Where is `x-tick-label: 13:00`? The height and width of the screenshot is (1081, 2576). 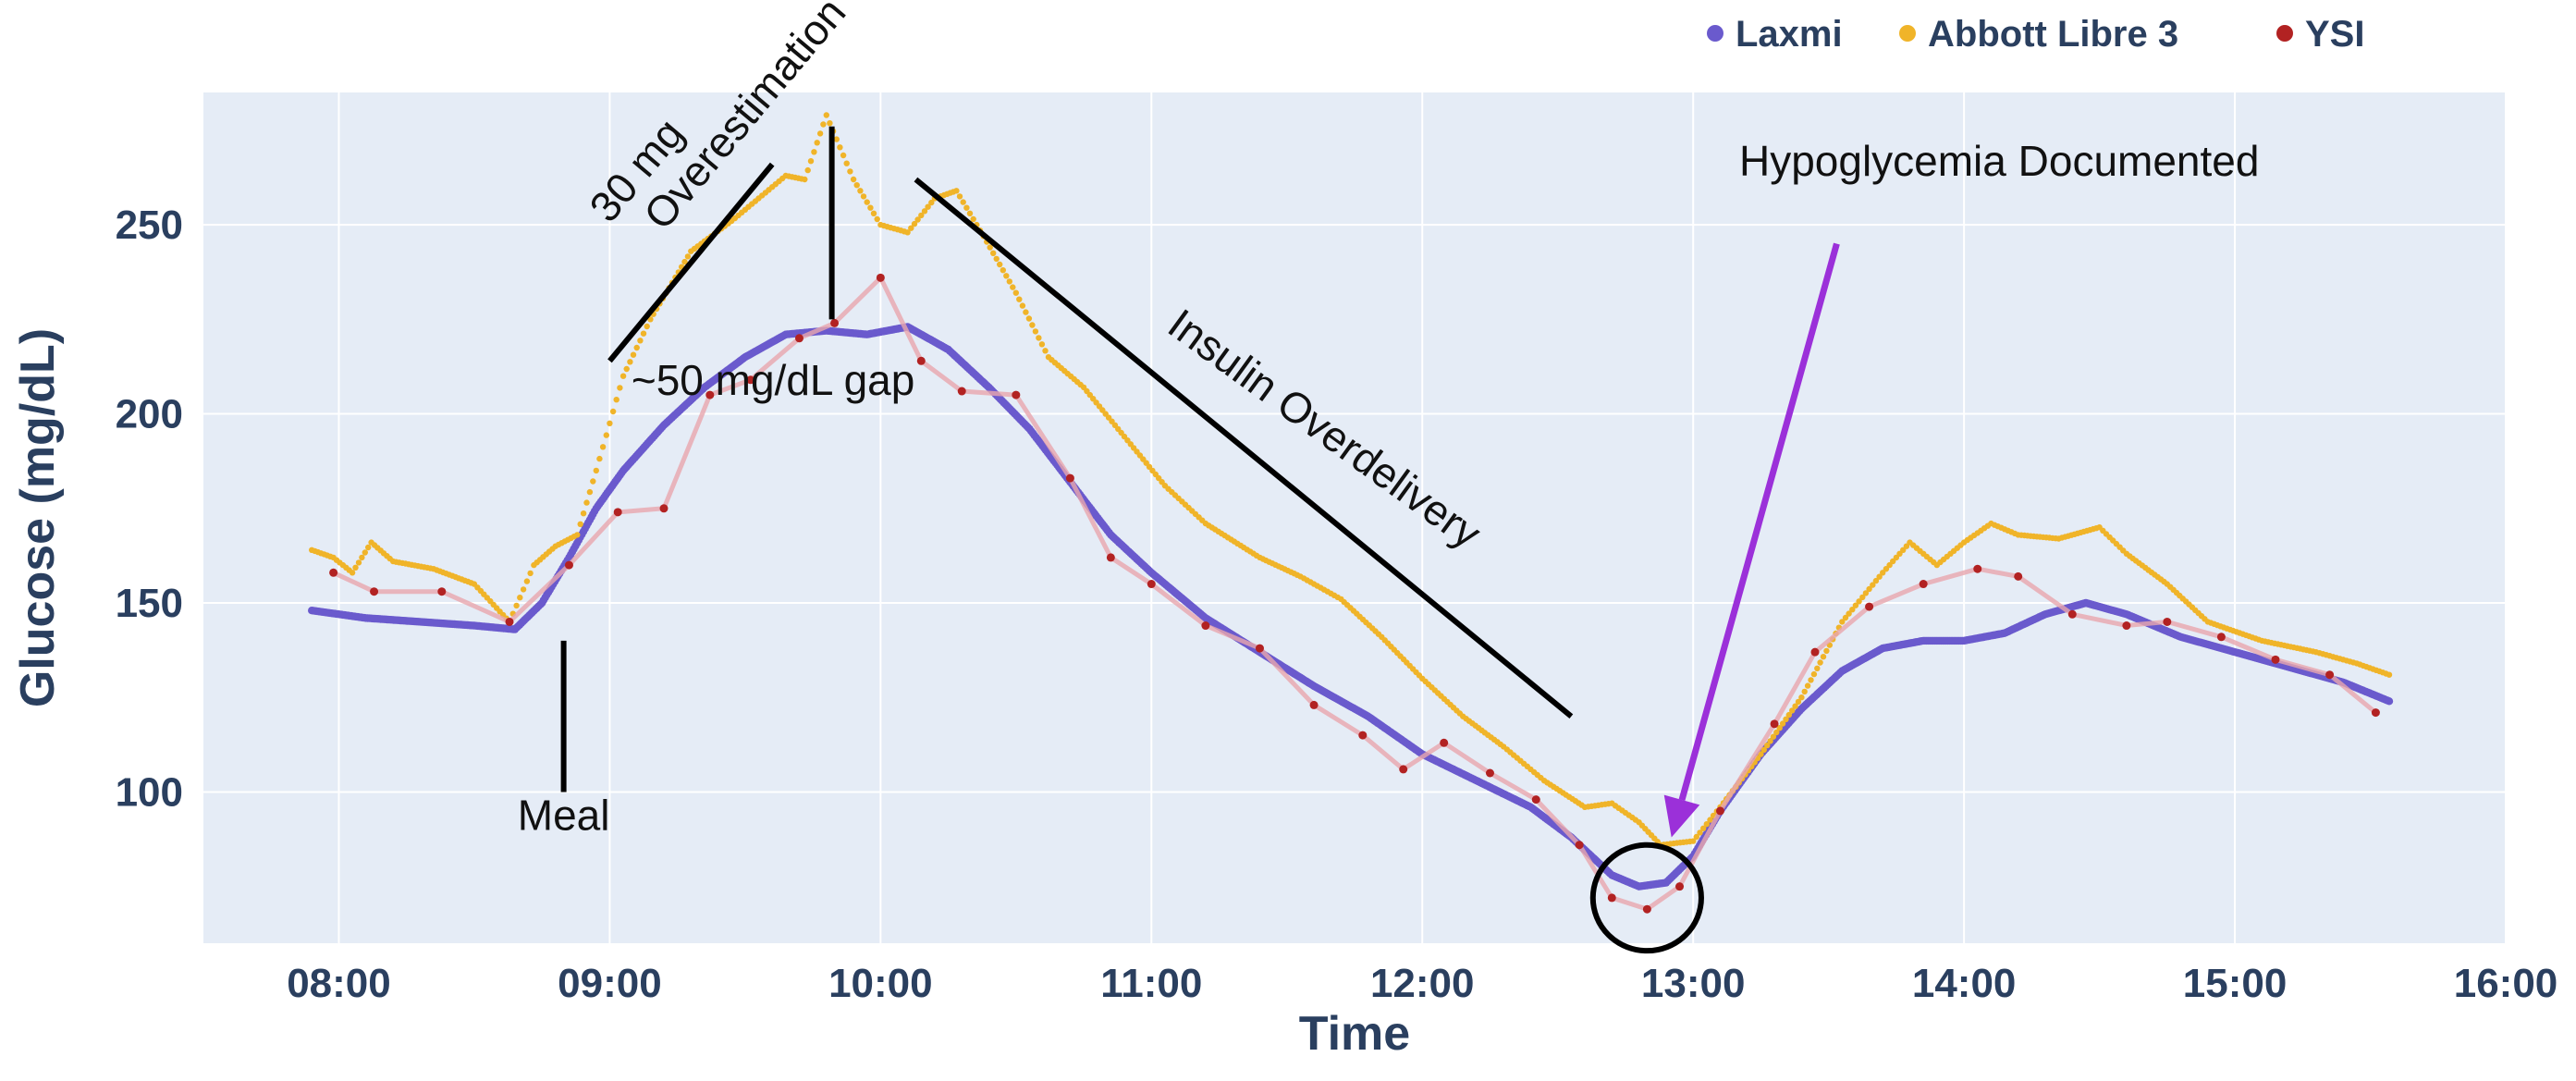 x-tick-label: 13:00 is located at coordinates (1693, 983).